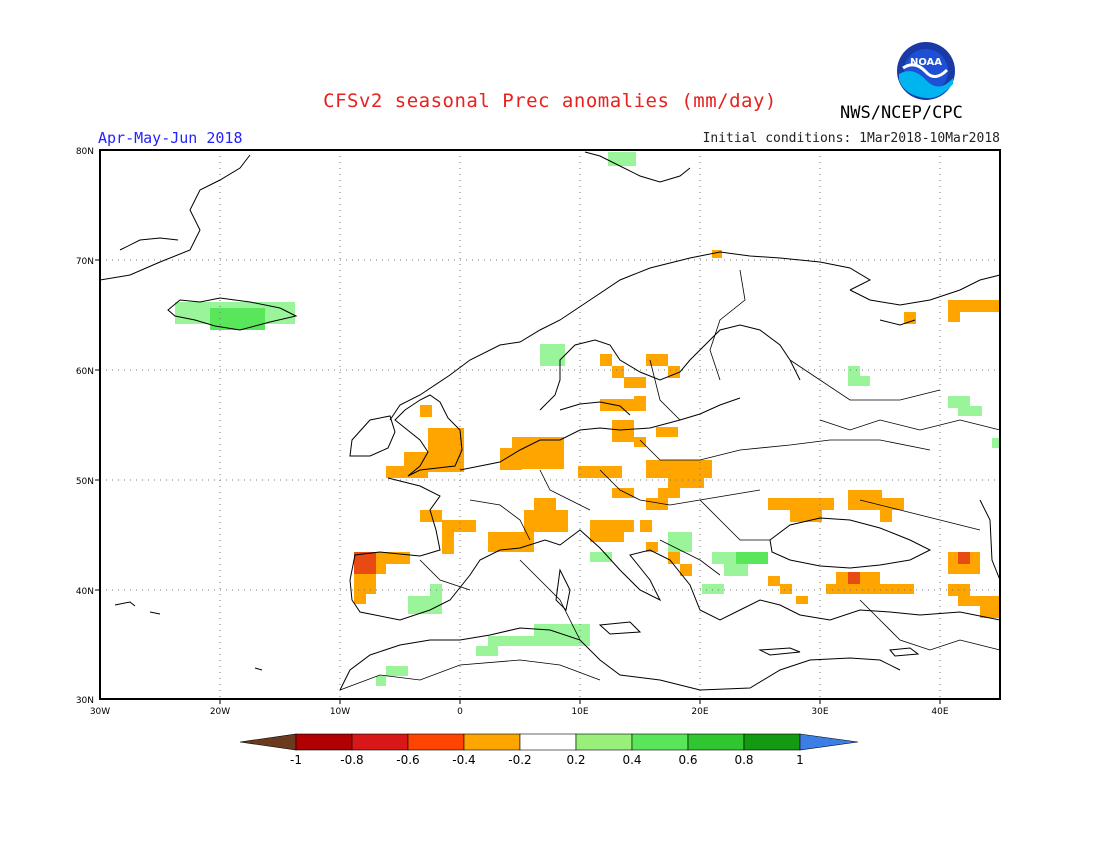 Image resolution: width=1100 pixels, height=850 pixels. Describe the element at coordinates (85, 372) in the screenshot. I see `lat-tick-label: 60N` at that location.